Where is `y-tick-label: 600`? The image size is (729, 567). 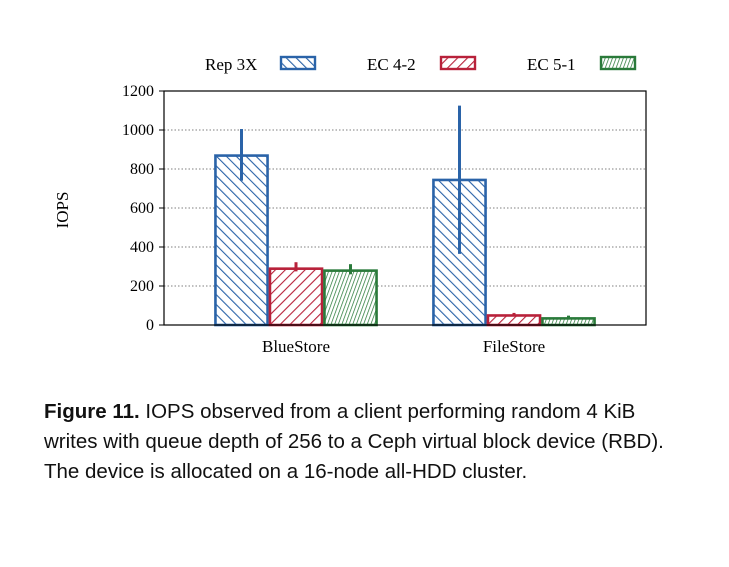
y-tick-label: 600 is located at coordinates (142, 208).